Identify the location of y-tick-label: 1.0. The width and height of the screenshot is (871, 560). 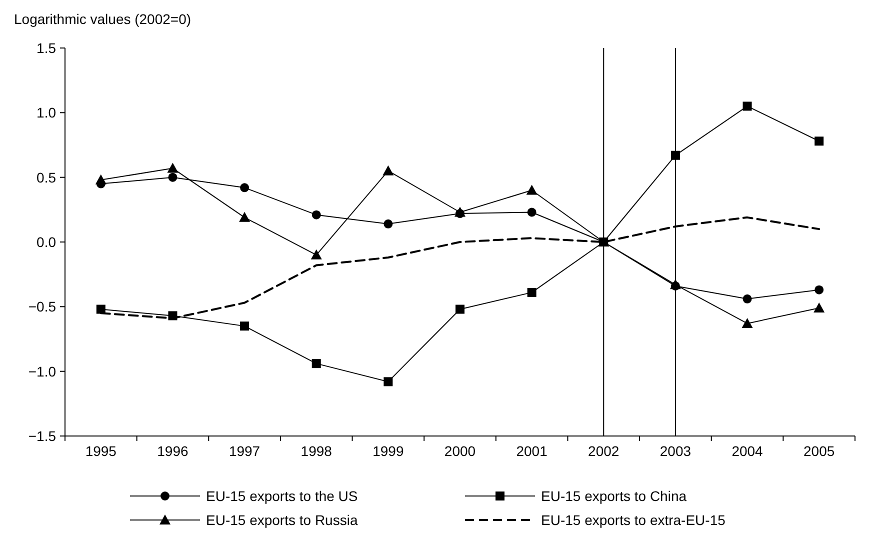
(46, 112).